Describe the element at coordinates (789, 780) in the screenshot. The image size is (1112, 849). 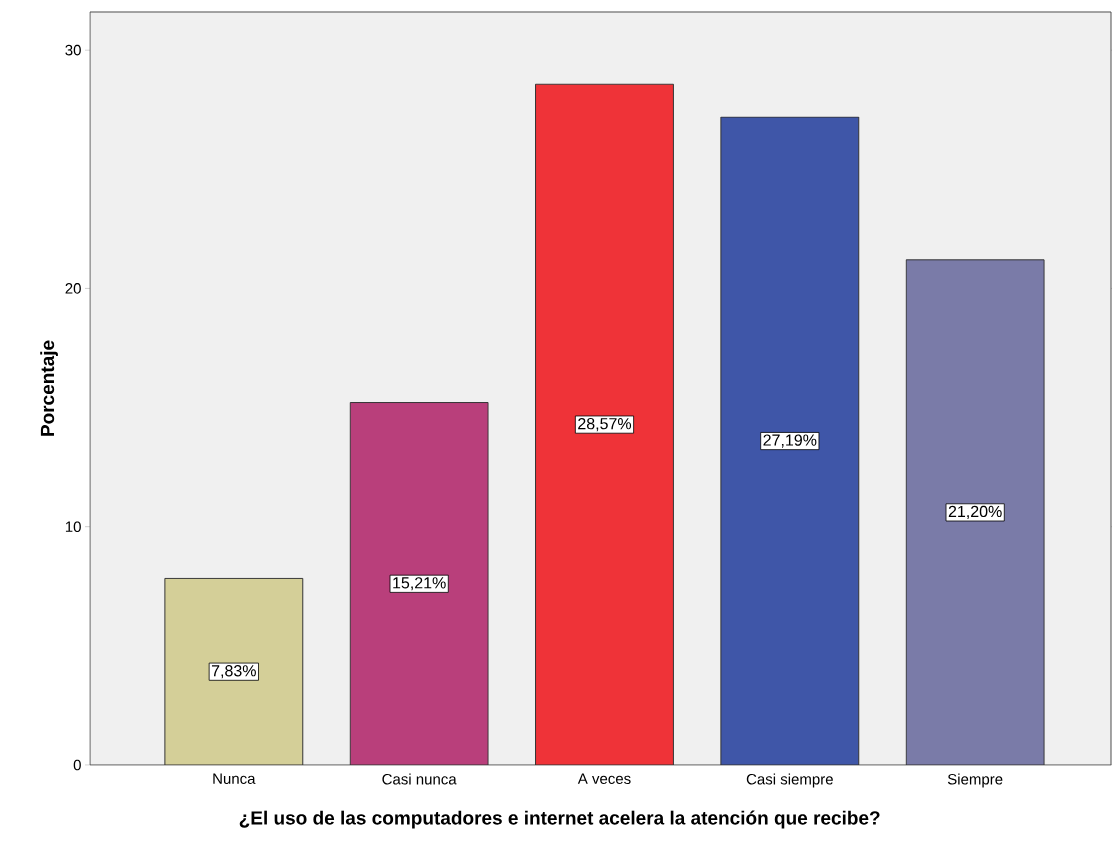
I see `x-tick-label: Casi siempre` at that location.